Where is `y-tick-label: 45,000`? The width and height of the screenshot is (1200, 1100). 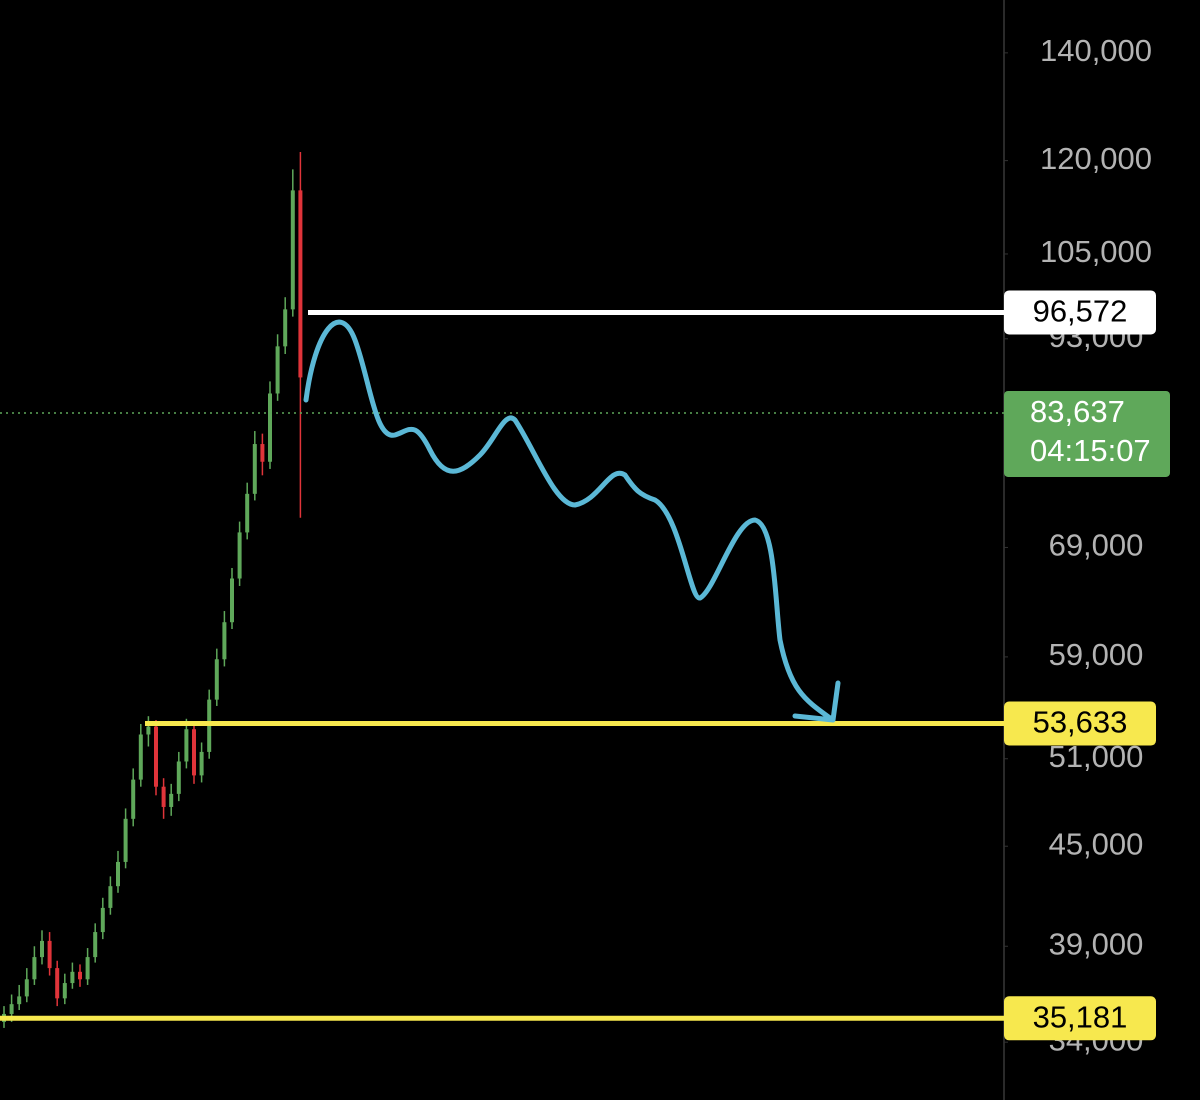
y-tick-label: 45,000 is located at coordinates (1096, 843).